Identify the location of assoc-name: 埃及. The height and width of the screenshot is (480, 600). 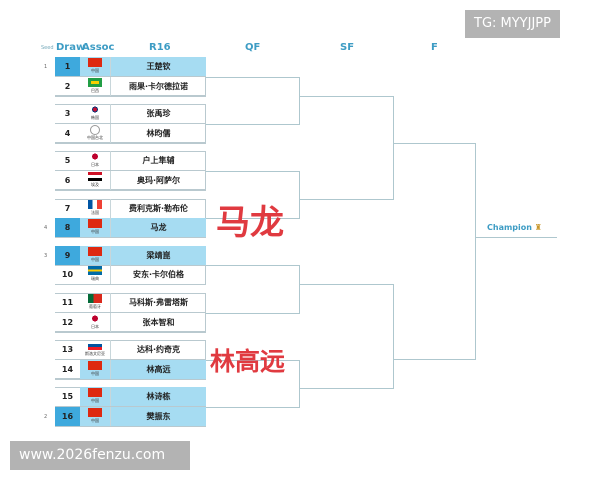
(95, 184).